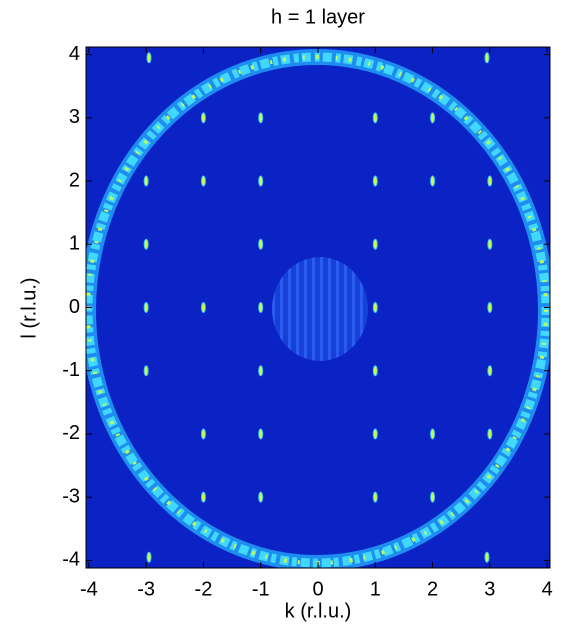 This screenshot has width=581, height=640. I want to click on x-tick-label: -1, so click(261, 589).